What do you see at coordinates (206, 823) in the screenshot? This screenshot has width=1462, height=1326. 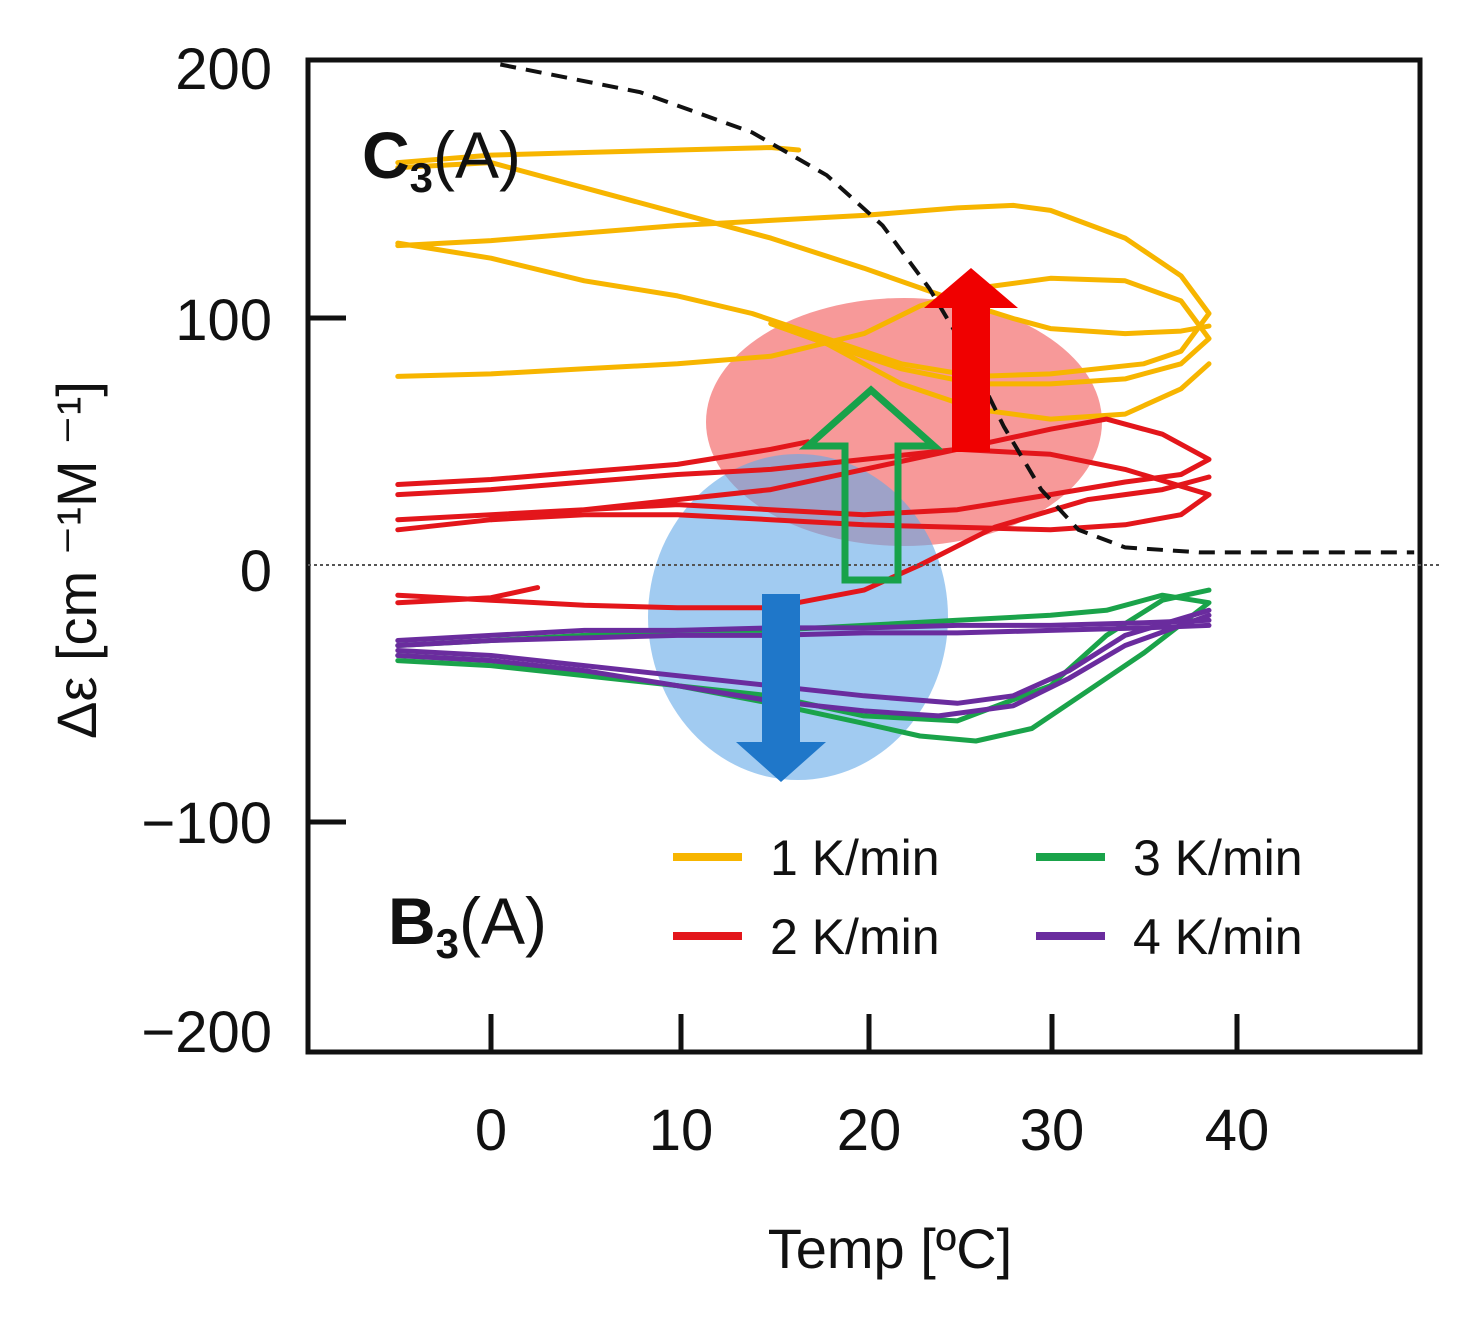 I see `y-tick-label-neg100: −100` at bounding box center [206, 823].